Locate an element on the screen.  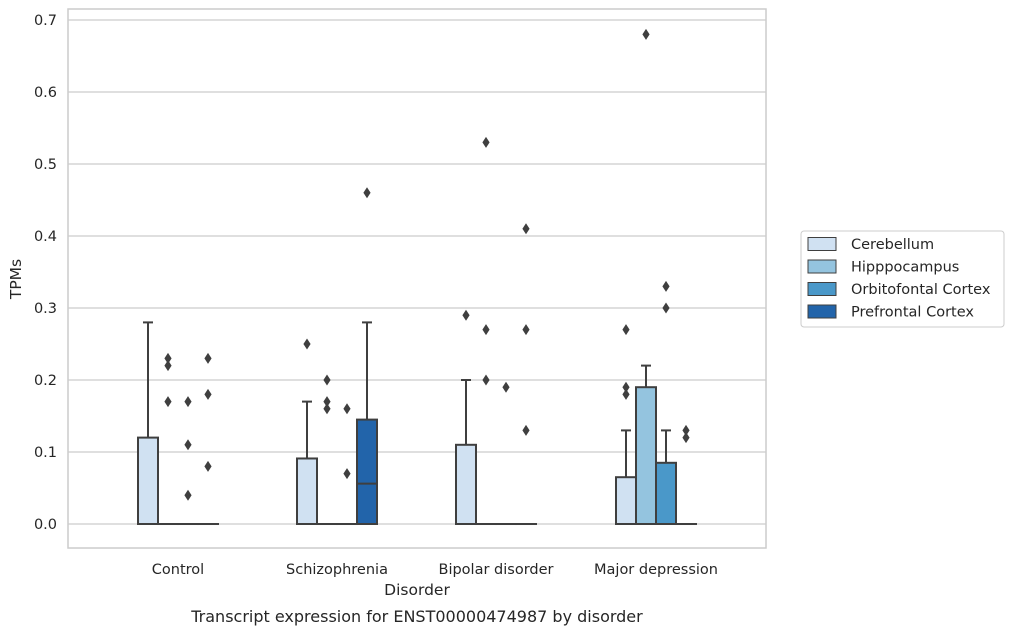
y-tick-label: 0.4 is located at coordinates (45, 237).